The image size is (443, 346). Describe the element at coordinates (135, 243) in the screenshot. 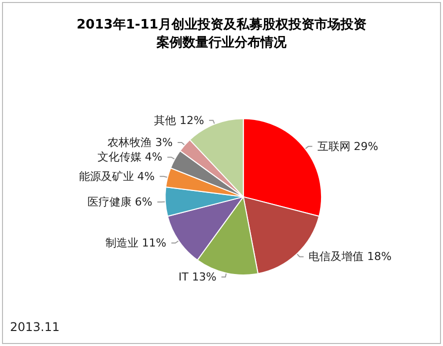

I see `slice-label: 制造业 11%` at that location.